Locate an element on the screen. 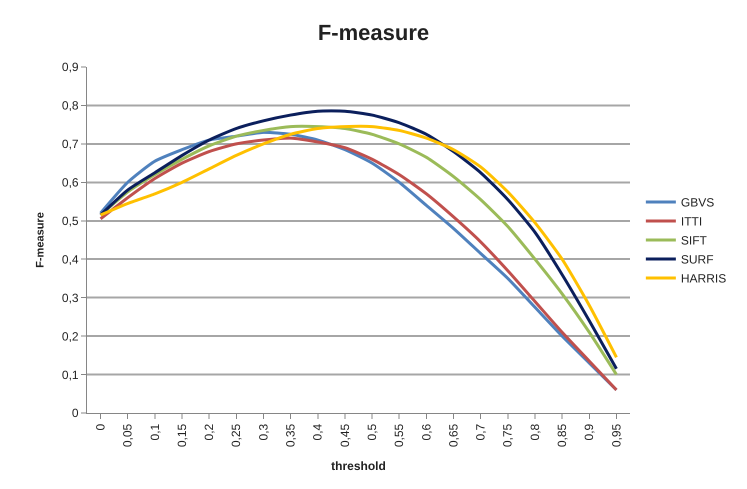 The width and height of the screenshot is (747, 489). y-tick-label: 0 is located at coordinates (75, 413).